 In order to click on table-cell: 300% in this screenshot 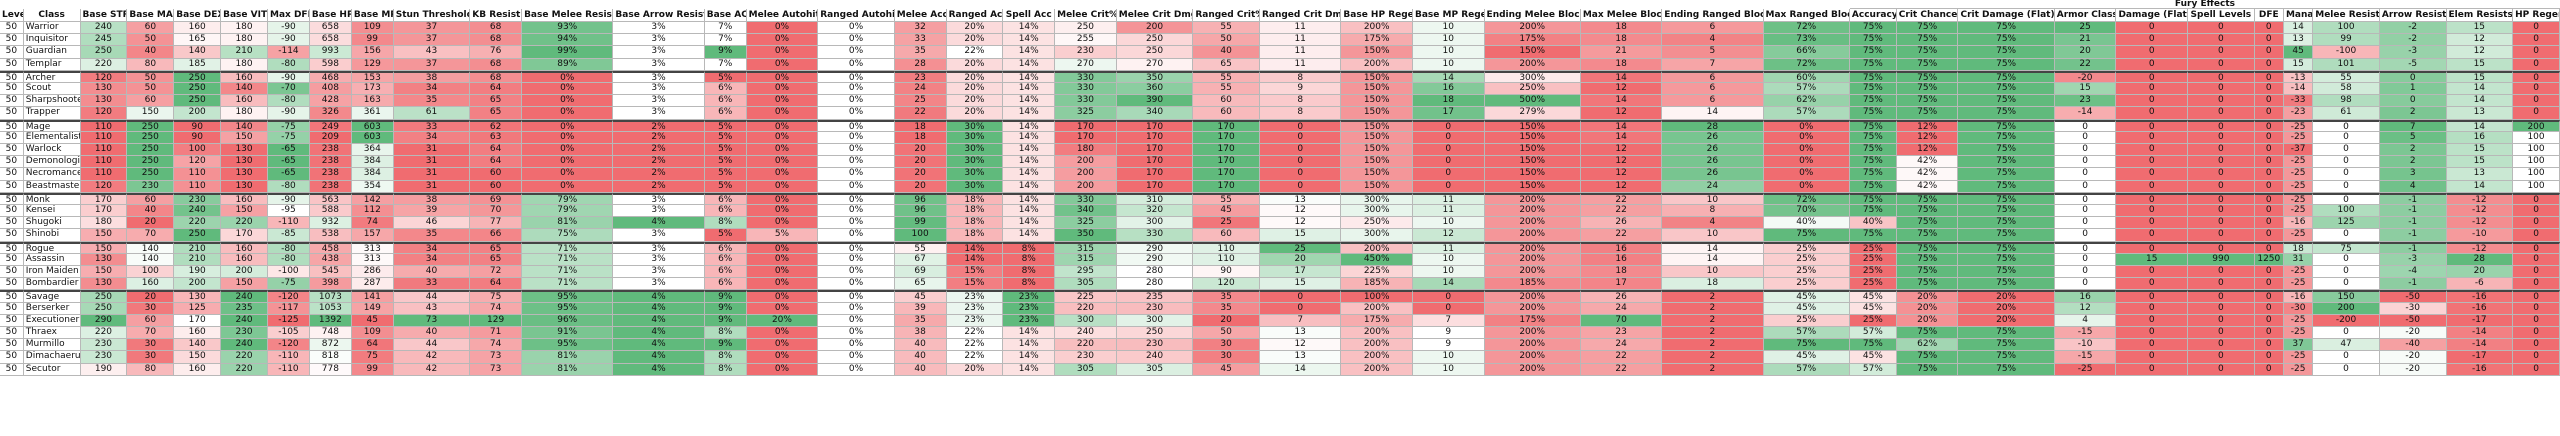, I will do `click(1377, 198)`.